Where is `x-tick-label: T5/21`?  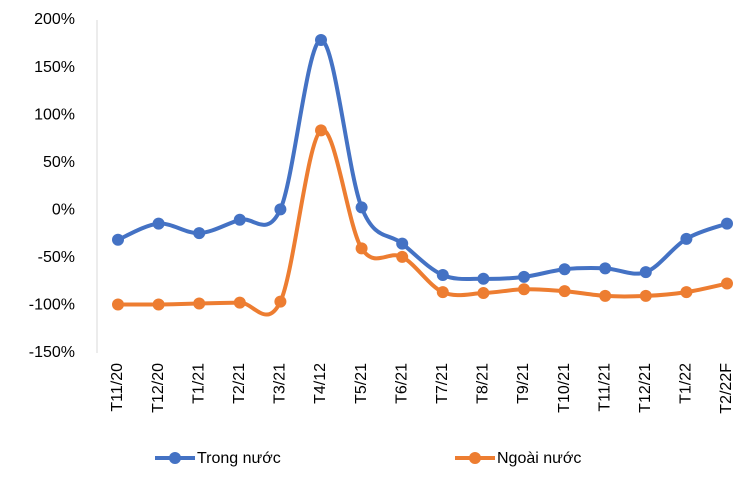 x-tick-label: T5/21 is located at coordinates (361, 383).